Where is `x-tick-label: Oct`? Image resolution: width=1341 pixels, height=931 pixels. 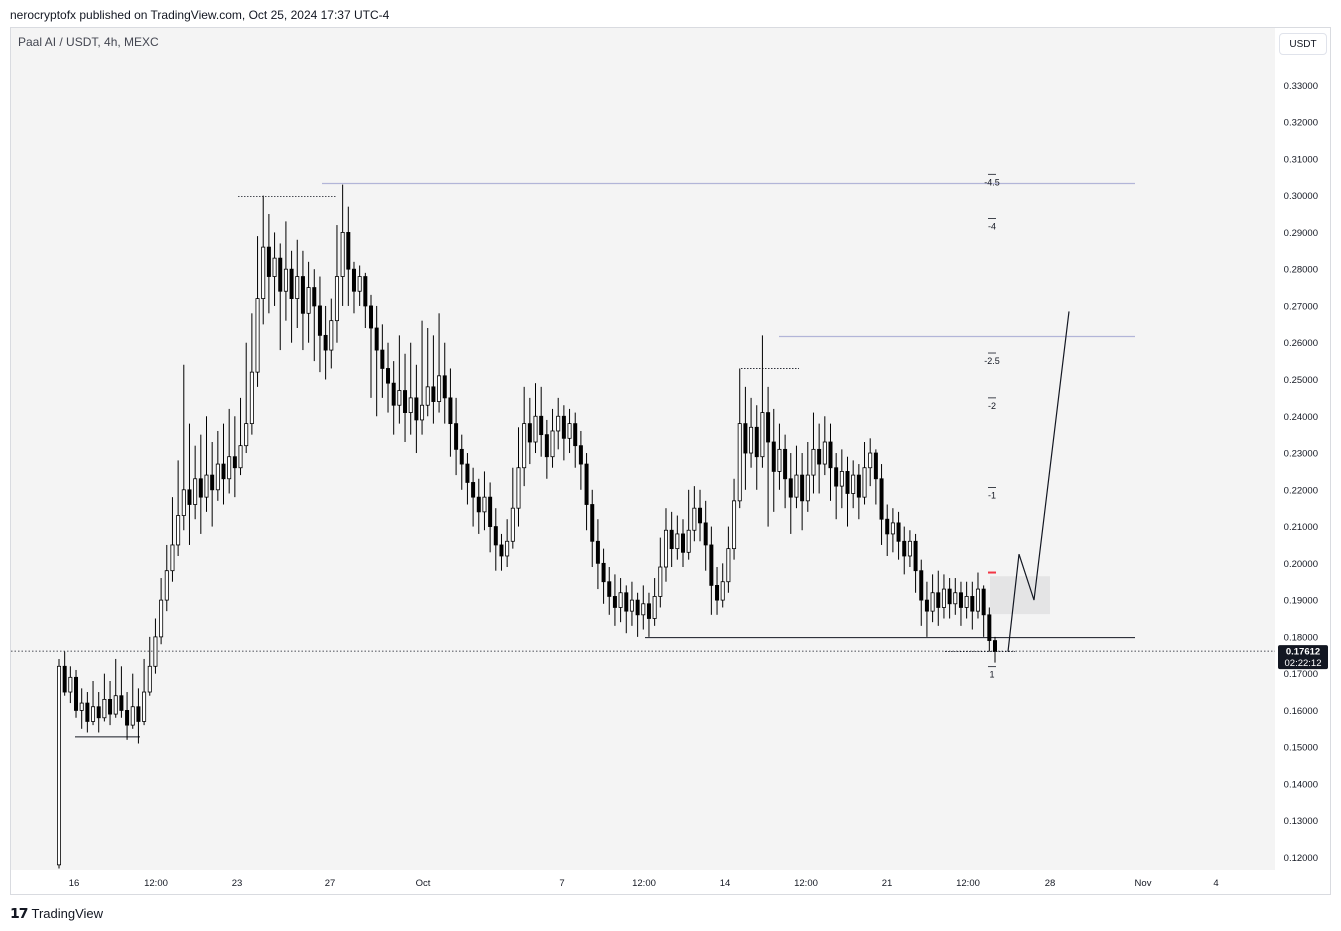
x-tick-label: Oct is located at coordinates (423, 883).